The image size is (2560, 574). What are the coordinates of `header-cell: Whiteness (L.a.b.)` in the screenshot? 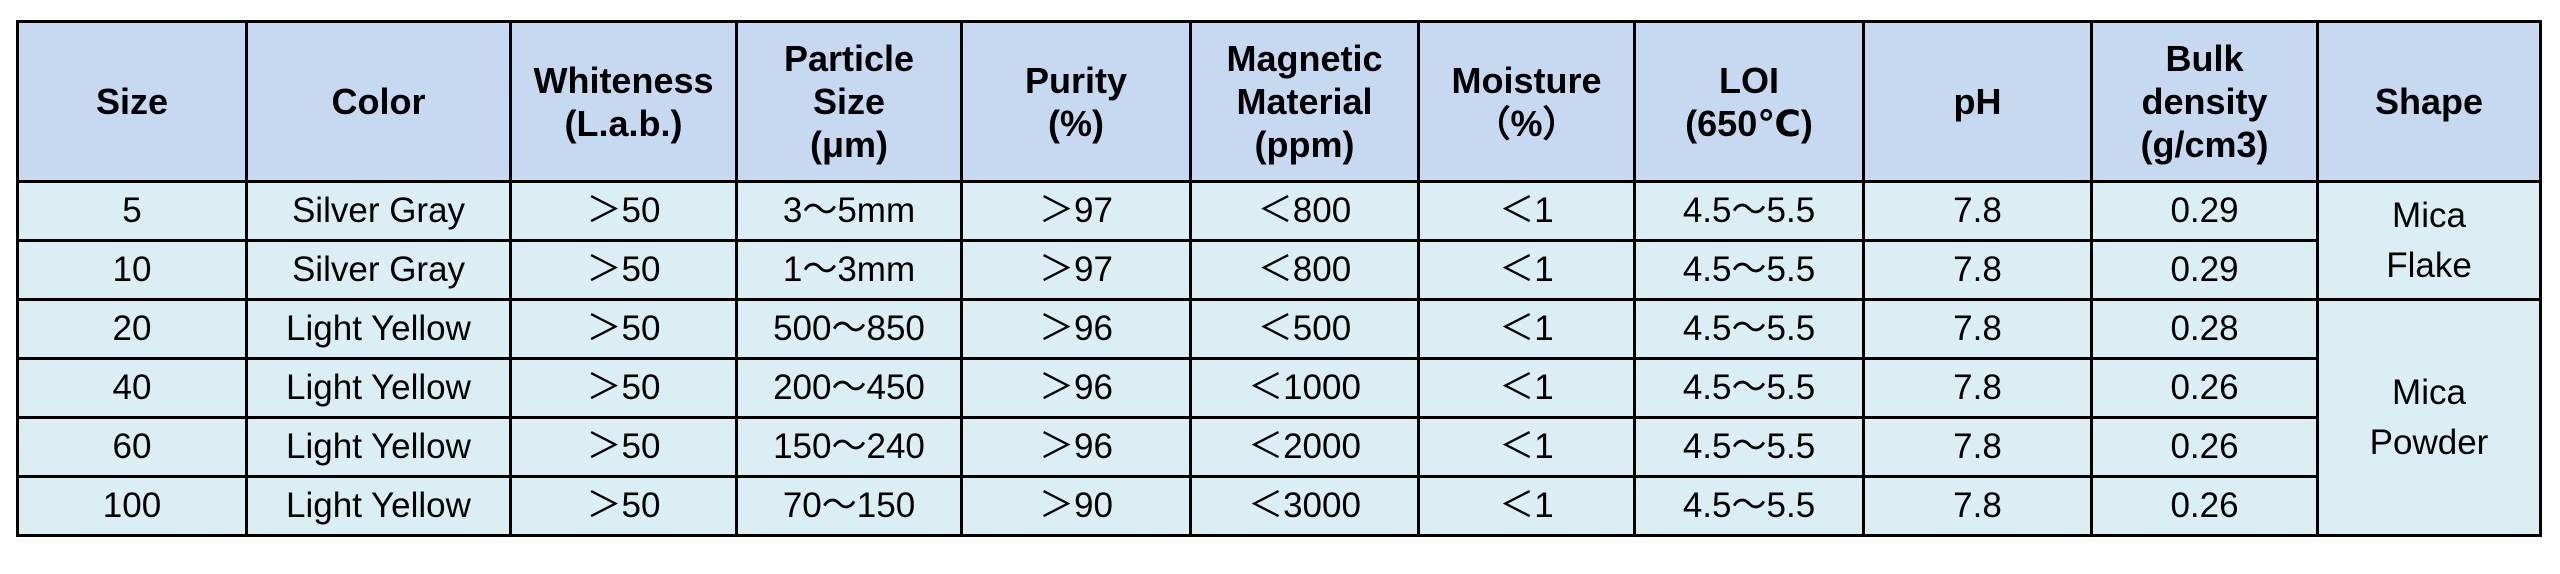 It's located at (623, 101).